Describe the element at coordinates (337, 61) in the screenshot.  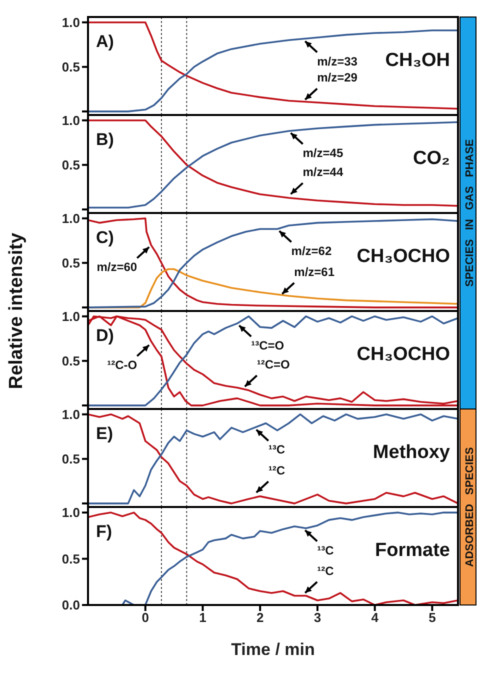
I see `annotation: m/z=33` at that location.